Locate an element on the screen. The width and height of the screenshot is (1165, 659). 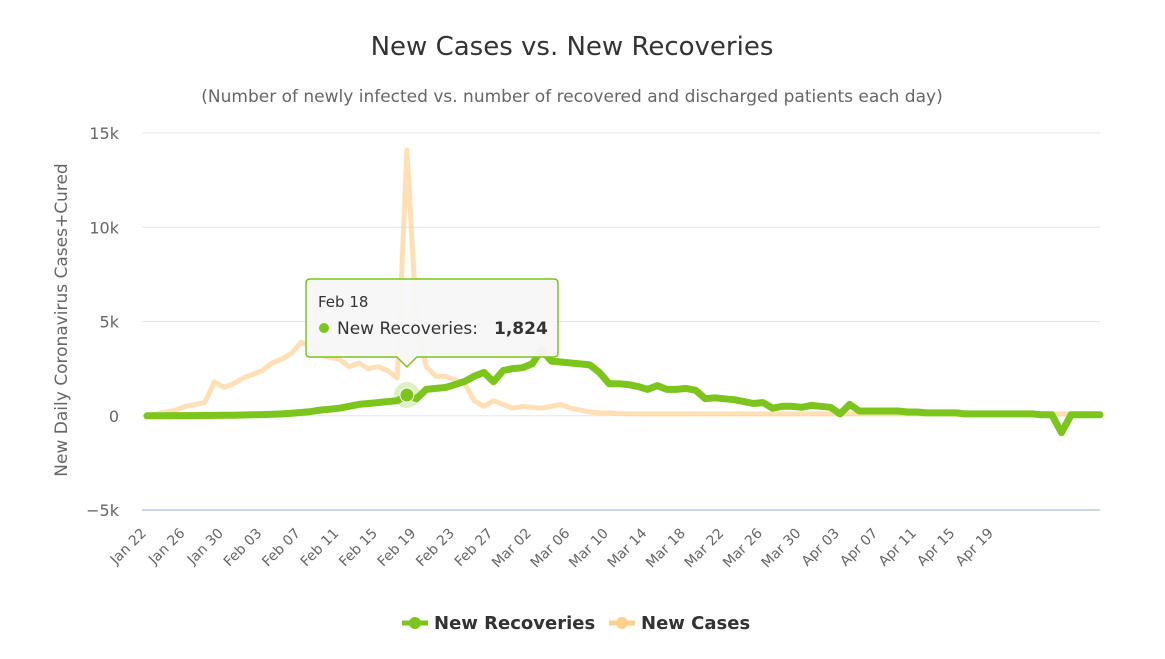
x-tick-label: Apr 03 is located at coordinates (821, 548).